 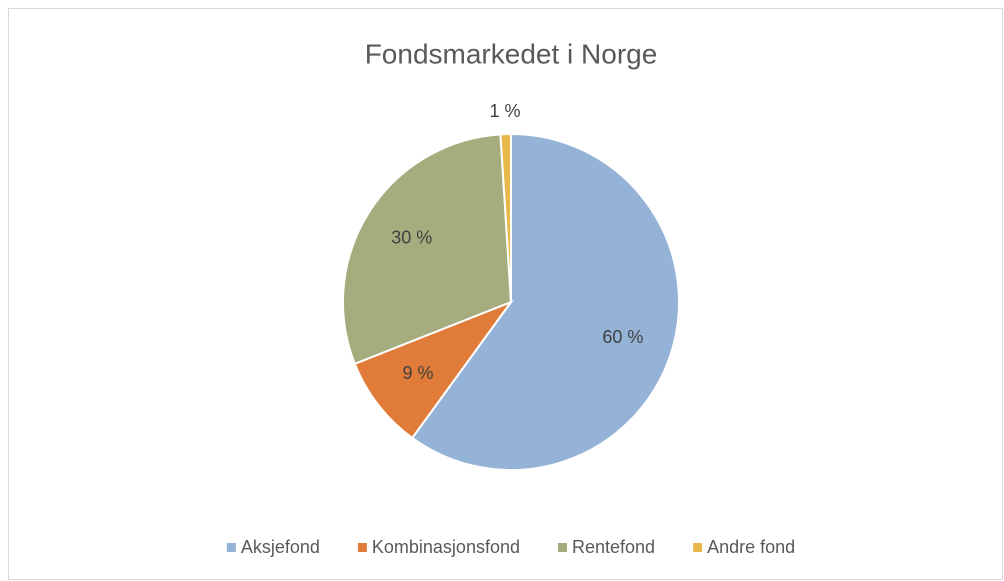 What do you see at coordinates (505, 111) in the screenshot?
I see `data-label: 1 %` at bounding box center [505, 111].